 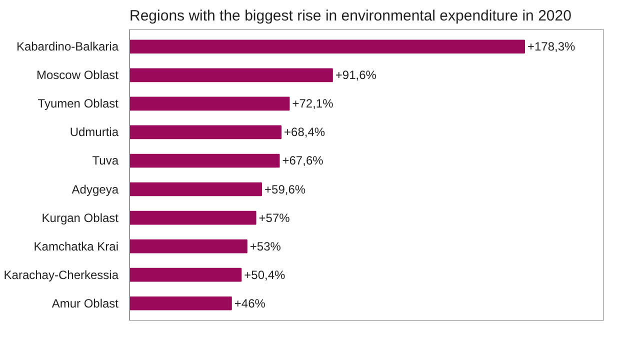 What do you see at coordinates (79, 103) in the screenshot?
I see `y-tick-label: Tyumen Oblast` at bounding box center [79, 103].